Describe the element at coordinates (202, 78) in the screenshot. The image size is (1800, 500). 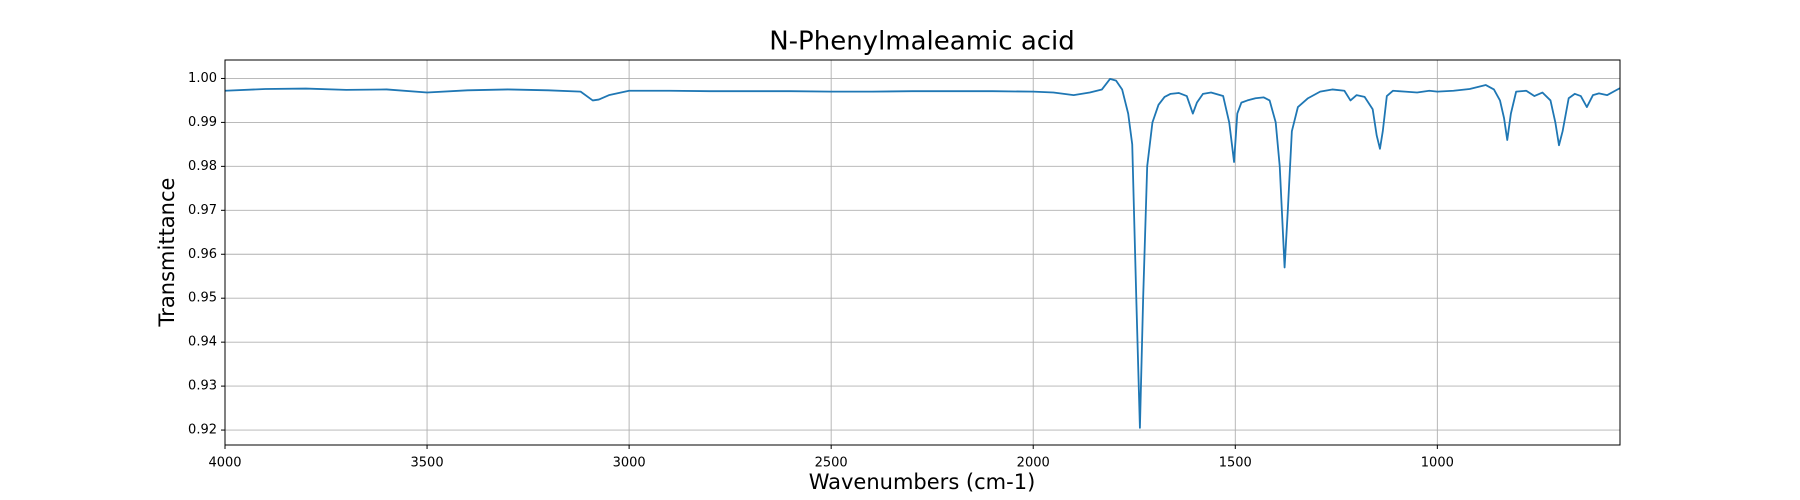
I see `y-tick-label: 1.00` at that location.